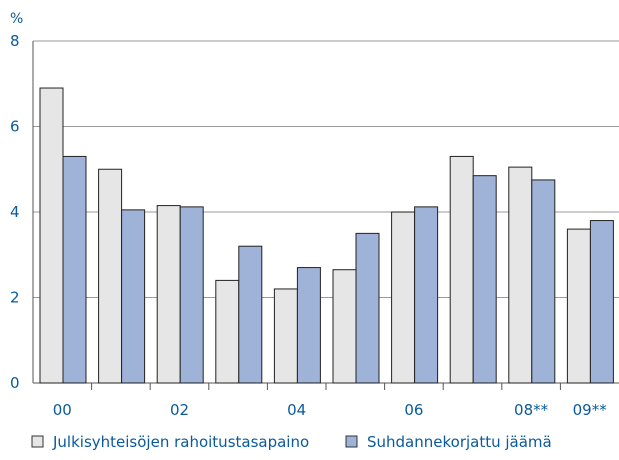 This screenshot has height=460, width=619. Describe the element at coordinates (590, 410) in the screenshot. I see `x-tick-label: 09**` at that location.